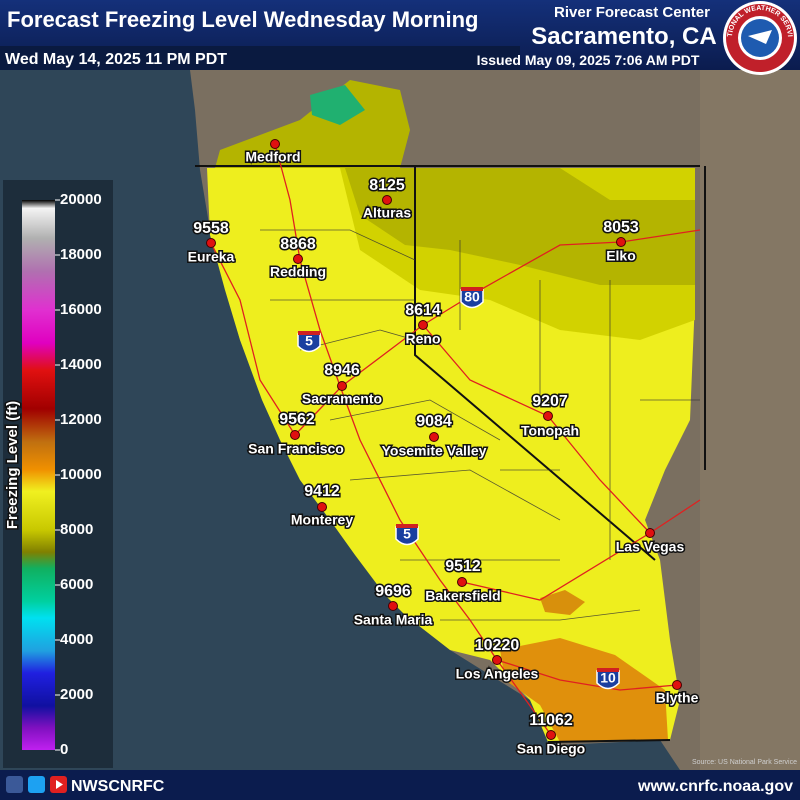 The image size is (800, 800). What do you see at coordinates (298, 272) in the screenshot?
I see `city-name: Redding` at bounding box center [298, 272].